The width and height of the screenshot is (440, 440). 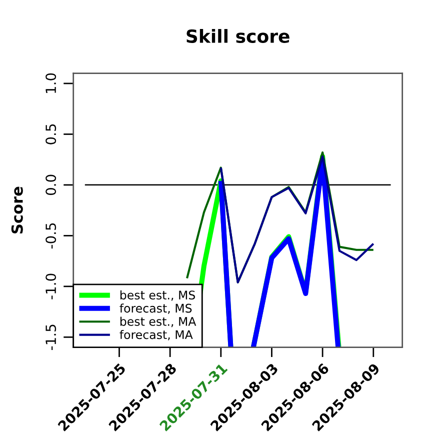 What do you see at coordinates (51, 287) in the screenshot?
I see `y-tick-label: -1.0` at bounding box center [51, 287].